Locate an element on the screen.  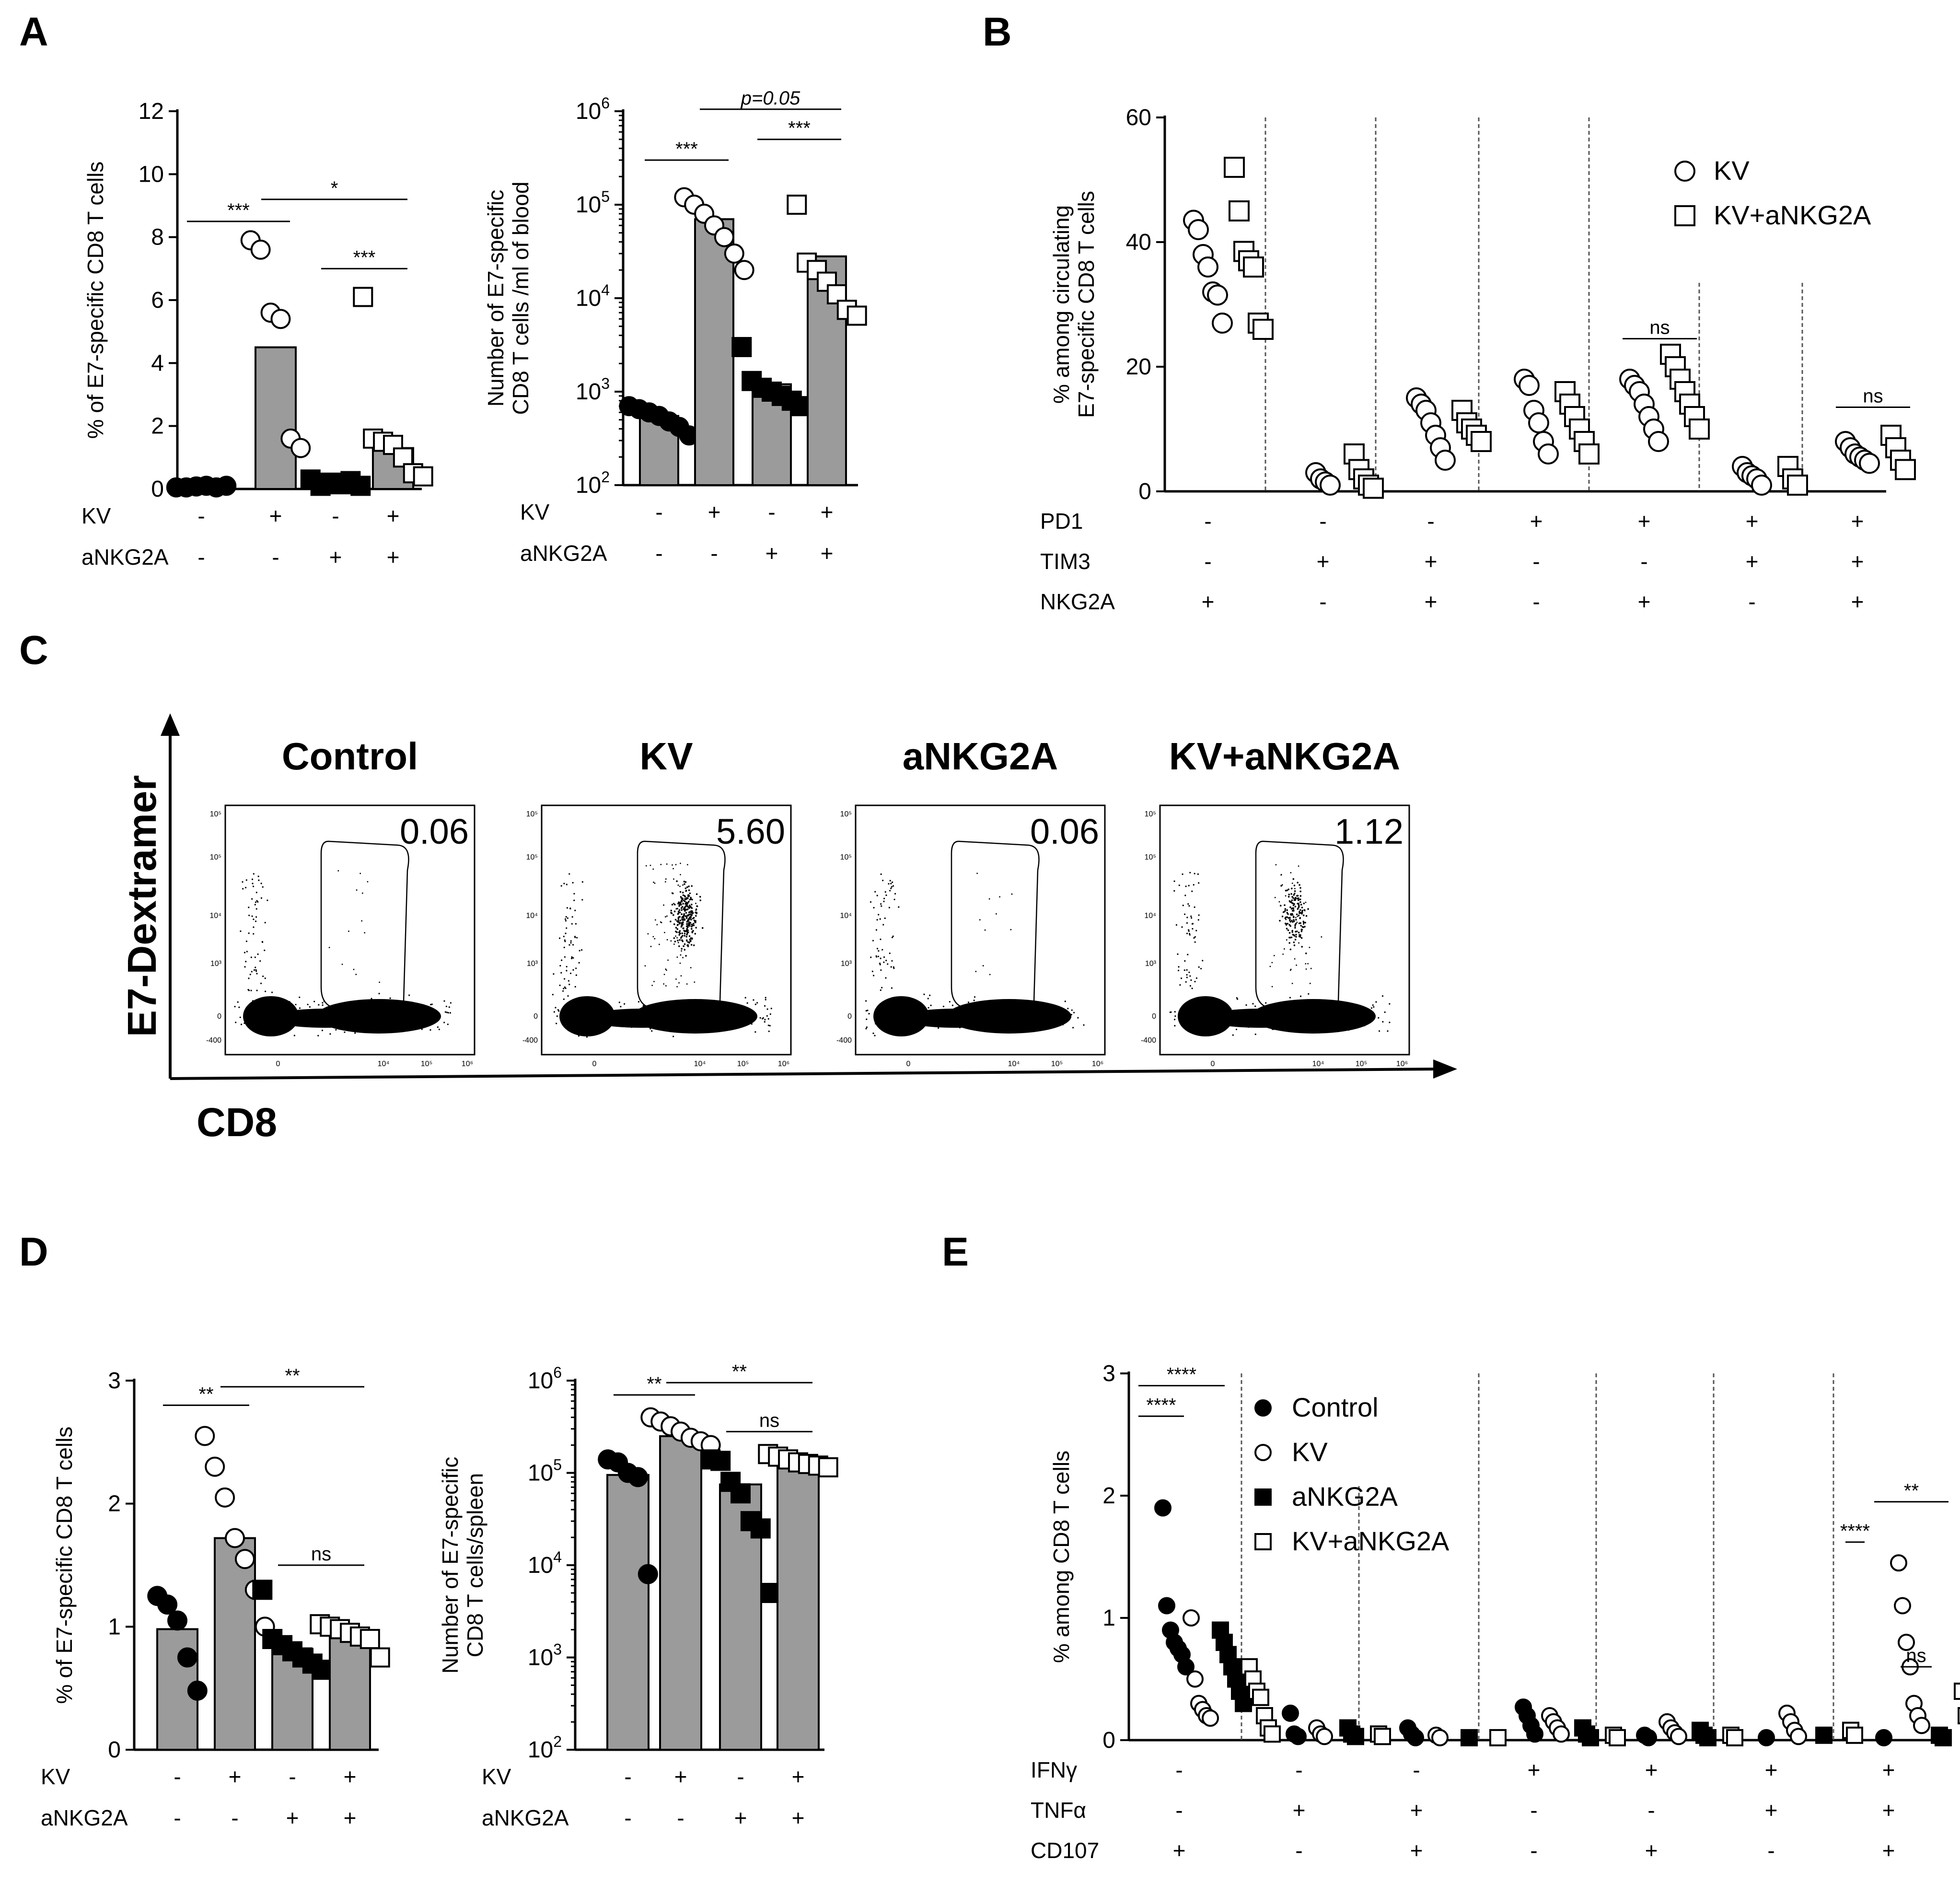
panel-label-b: B is located at coordinates (998, 32).